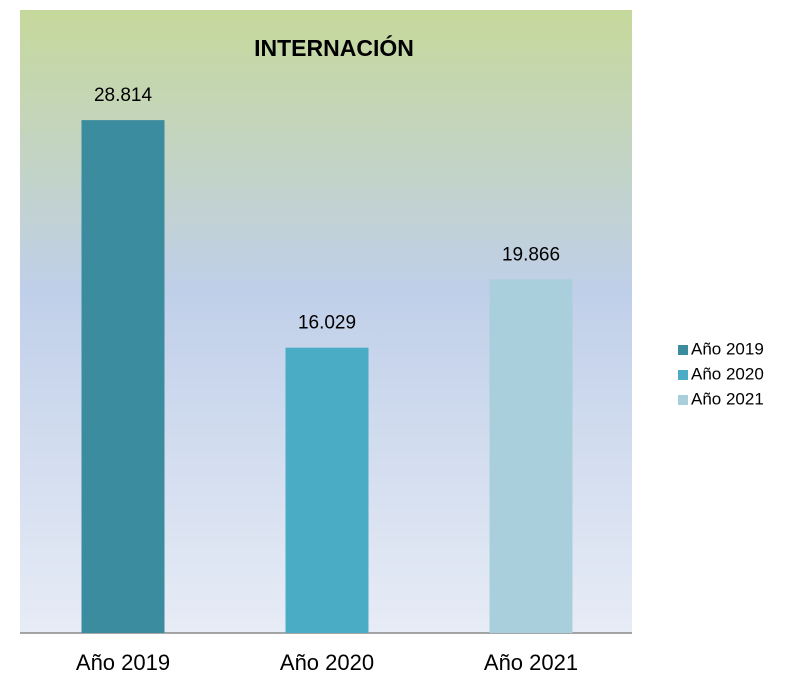 The image size is (790, 686). I want to click on data-label: 28.814, so click(123, 95).